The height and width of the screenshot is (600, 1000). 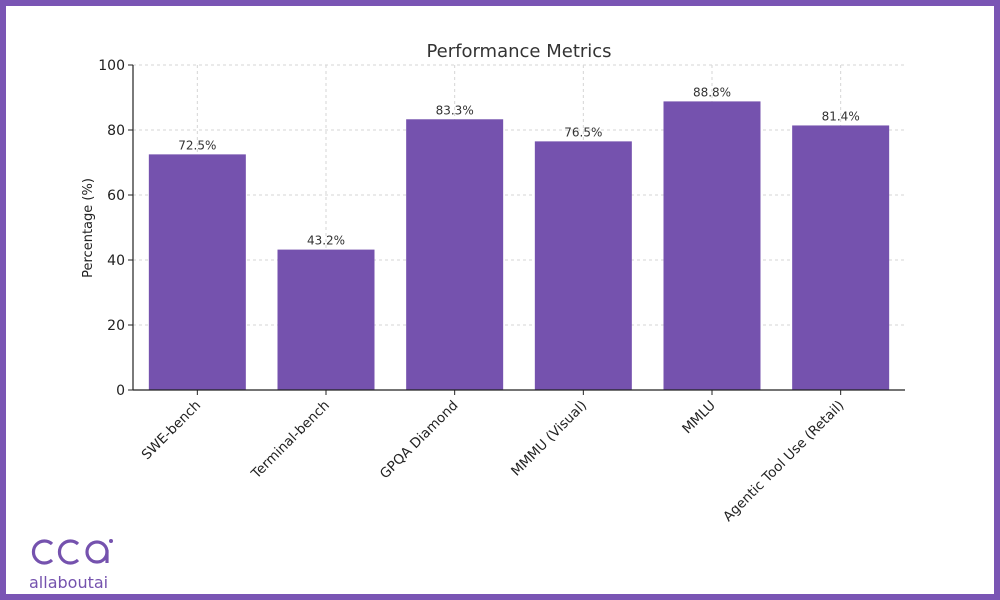 I want to click on y-tick-label: 40, so click(x=116, y=261).